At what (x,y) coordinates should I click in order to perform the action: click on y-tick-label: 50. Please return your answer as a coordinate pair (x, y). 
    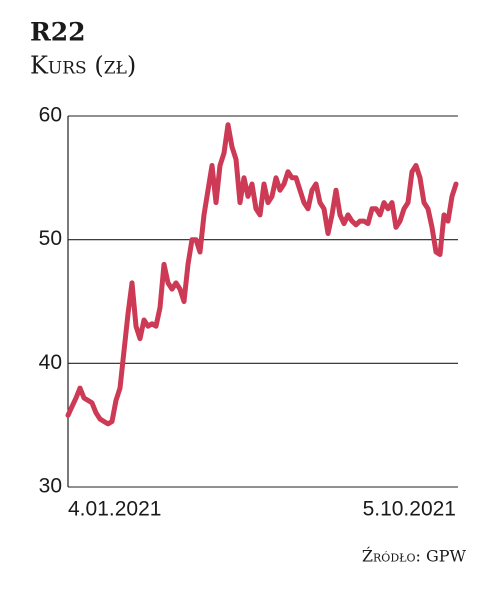
    Looking at the image, I should click on (50, 238).